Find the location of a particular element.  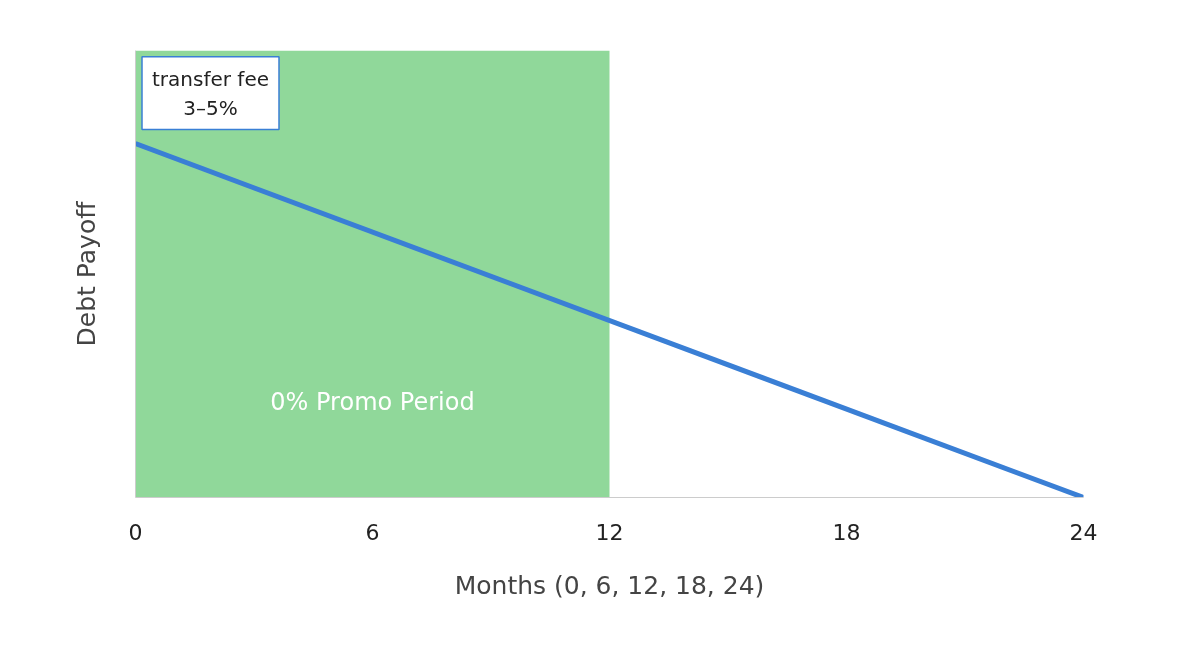

band-label: 0% Promo Period is located at coordinates (372, 401).